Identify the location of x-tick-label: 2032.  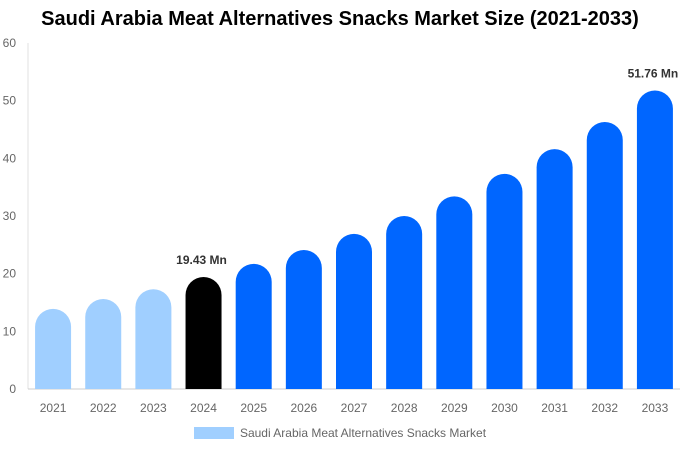
(604, 408).